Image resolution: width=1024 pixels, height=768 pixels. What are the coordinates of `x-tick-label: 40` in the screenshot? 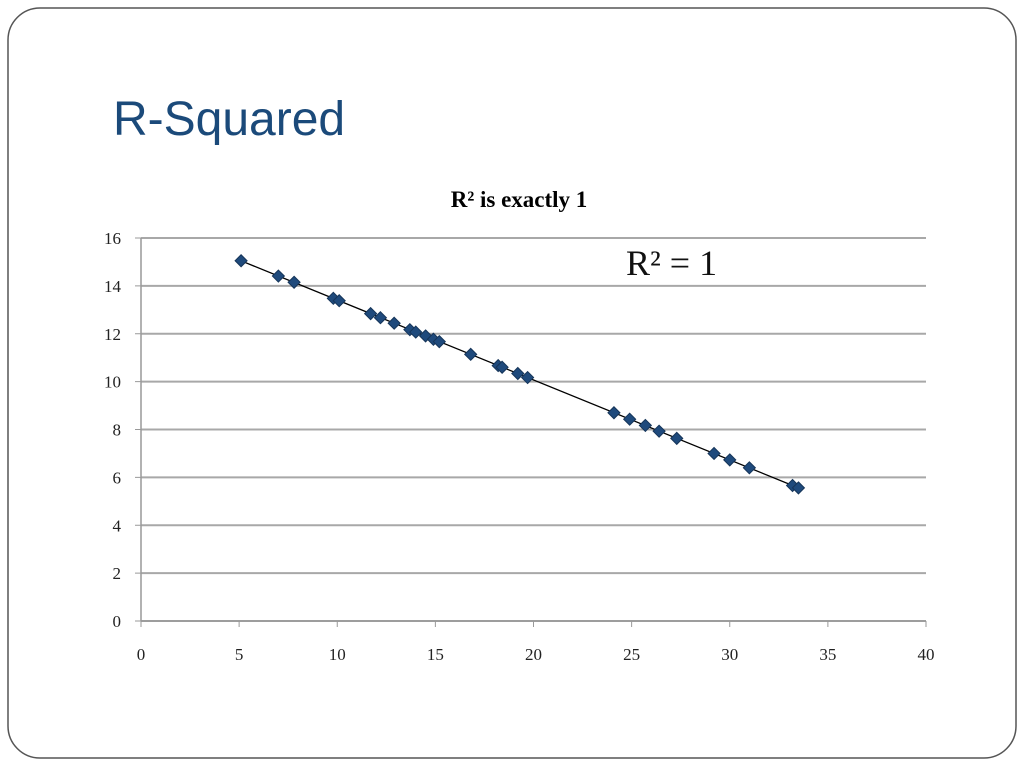 It's located at (926, 654).